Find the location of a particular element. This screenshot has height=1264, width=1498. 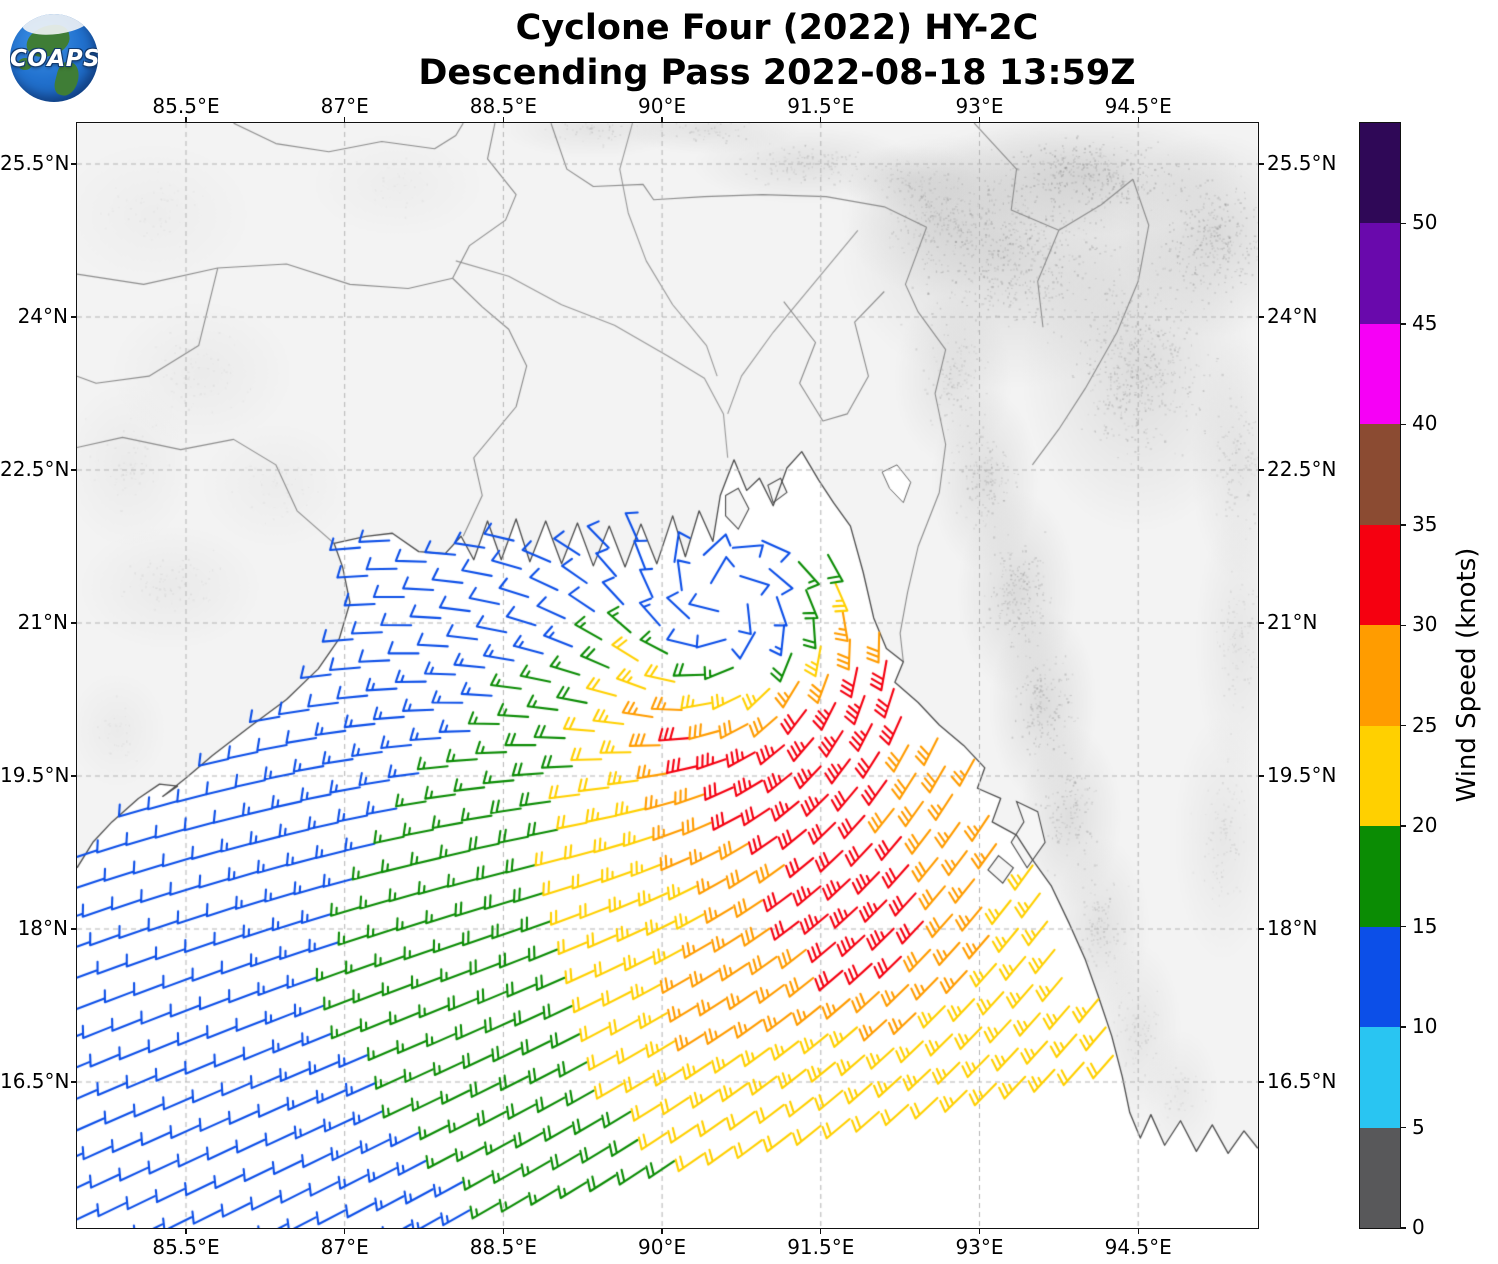

lon-tick-label-bottom: 93°E is located at coordinates (979, 1247).